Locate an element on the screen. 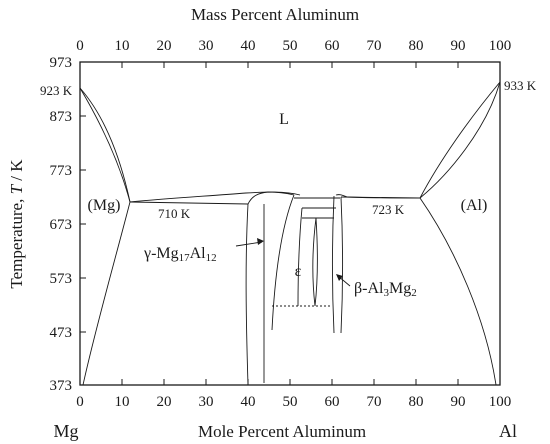 The image size is (550, 444). eutectic-line-right is located at coordinates (380, 197).